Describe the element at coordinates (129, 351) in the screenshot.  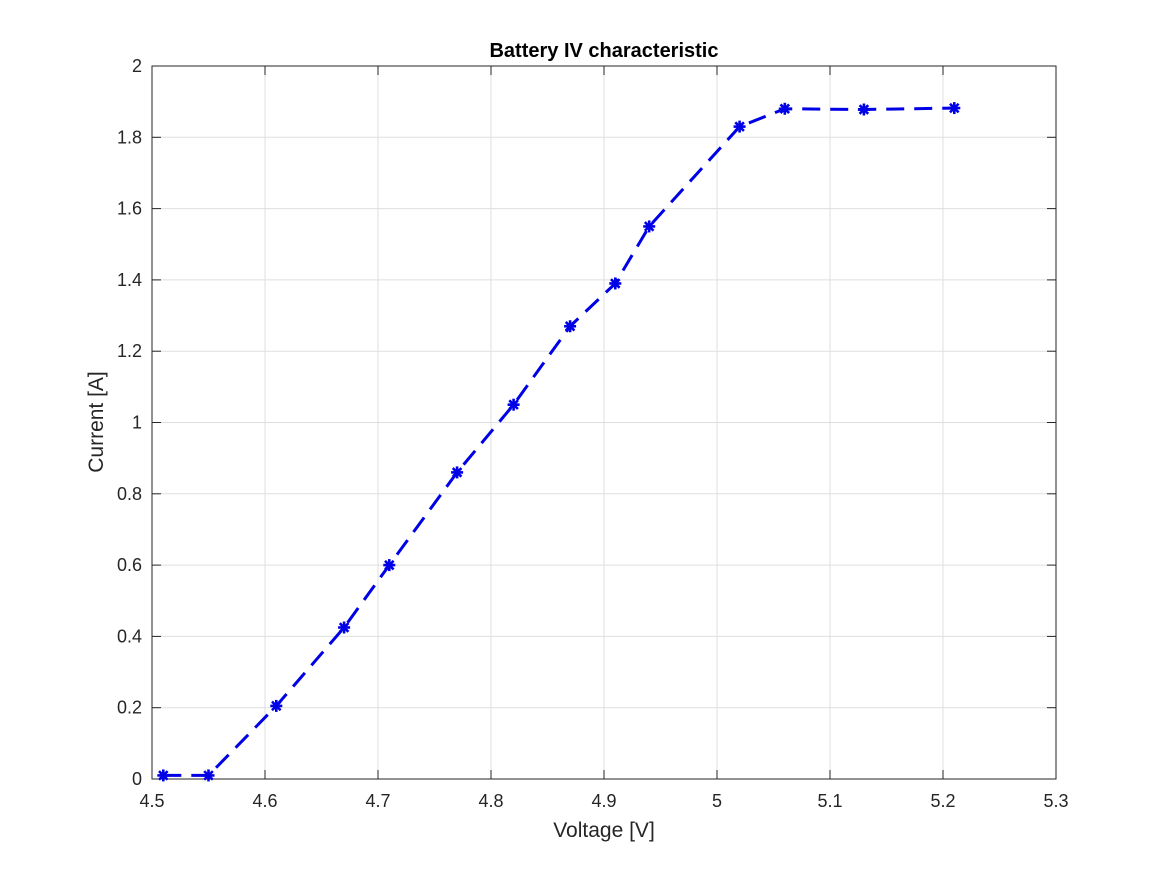
I see `y-tick-label: 1.2` at that location.